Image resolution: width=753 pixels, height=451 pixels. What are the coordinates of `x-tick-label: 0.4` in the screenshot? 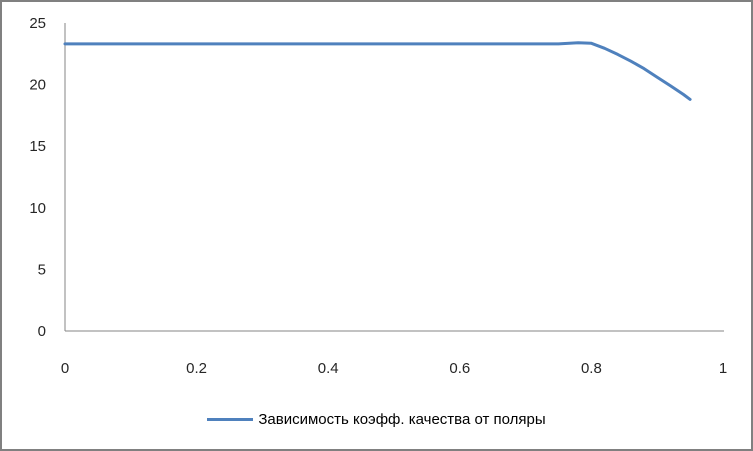 It's located at (328, 368).